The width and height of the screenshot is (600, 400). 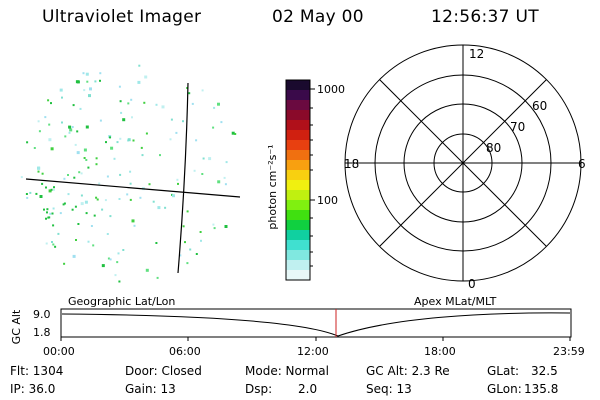 What do you see at coordinates (493, 148) in the screenshot?
I see `lat-label-80: 80` at bounding box center [493, 148].